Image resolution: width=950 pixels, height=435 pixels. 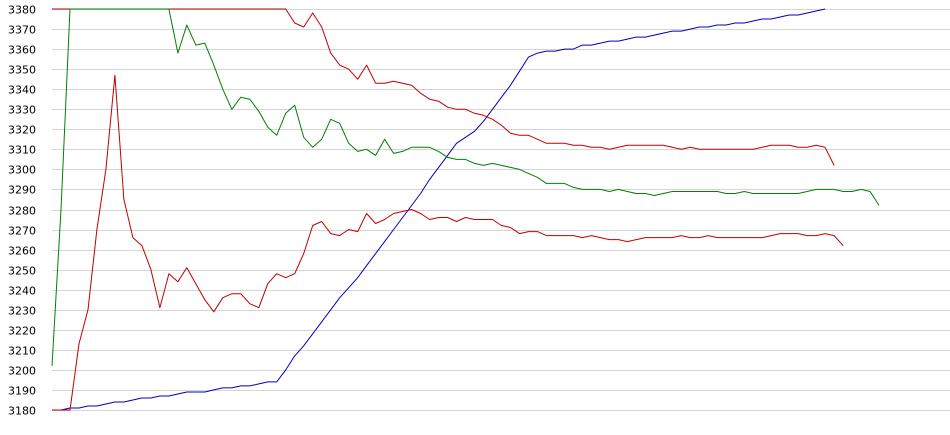 What do you see at coordinates (22, 231) in the screenshot?
I see `y-tick-label: 3270` at bounding box center [22, 231].